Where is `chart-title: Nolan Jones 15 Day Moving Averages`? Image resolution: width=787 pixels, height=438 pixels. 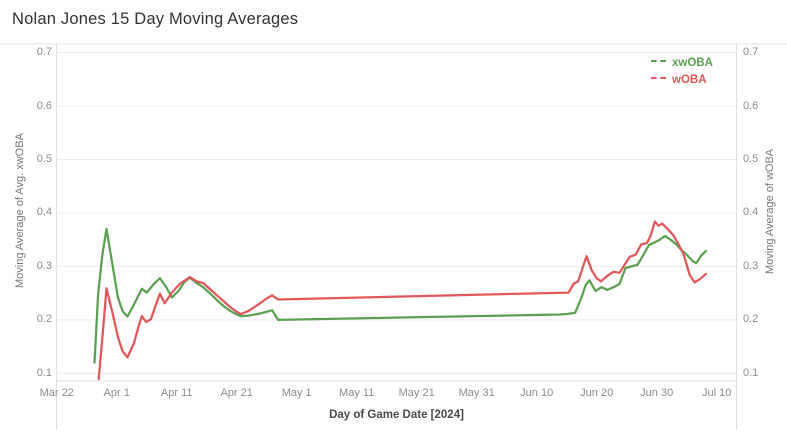
chart-title: Nolan Jones 15 Day Moving Averages is located at coordinates (155, 19).